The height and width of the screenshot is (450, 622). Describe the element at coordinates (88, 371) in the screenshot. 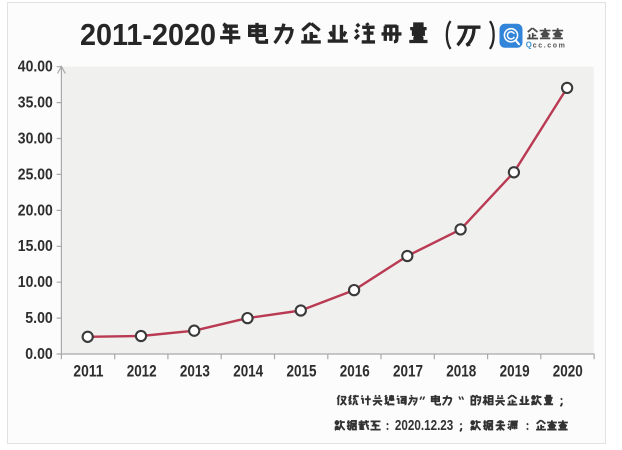

I see `svg-text: 2011` at that location.